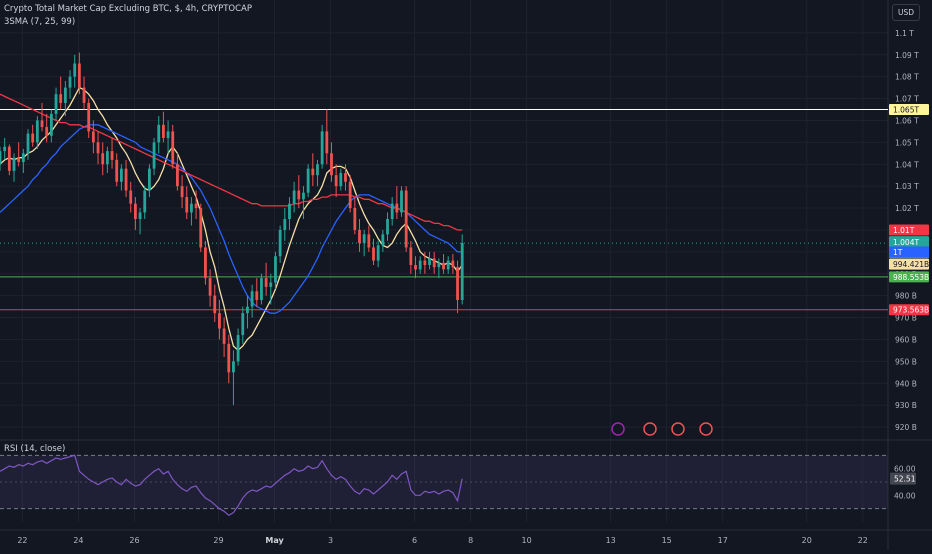  Describe the element at coordinates (40, 22) in the screenshot. I see `indicator-label: 3SMA (7, 25, 99)` at that location.